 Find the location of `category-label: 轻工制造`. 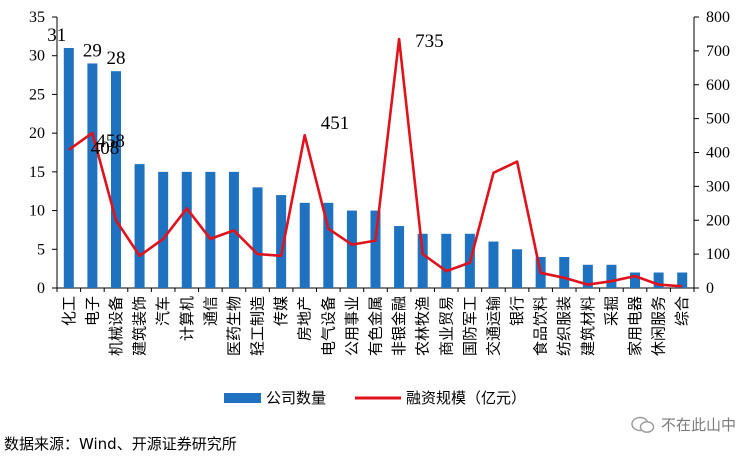

category-label: 轻工制造 is located at coordinates (258, 326).